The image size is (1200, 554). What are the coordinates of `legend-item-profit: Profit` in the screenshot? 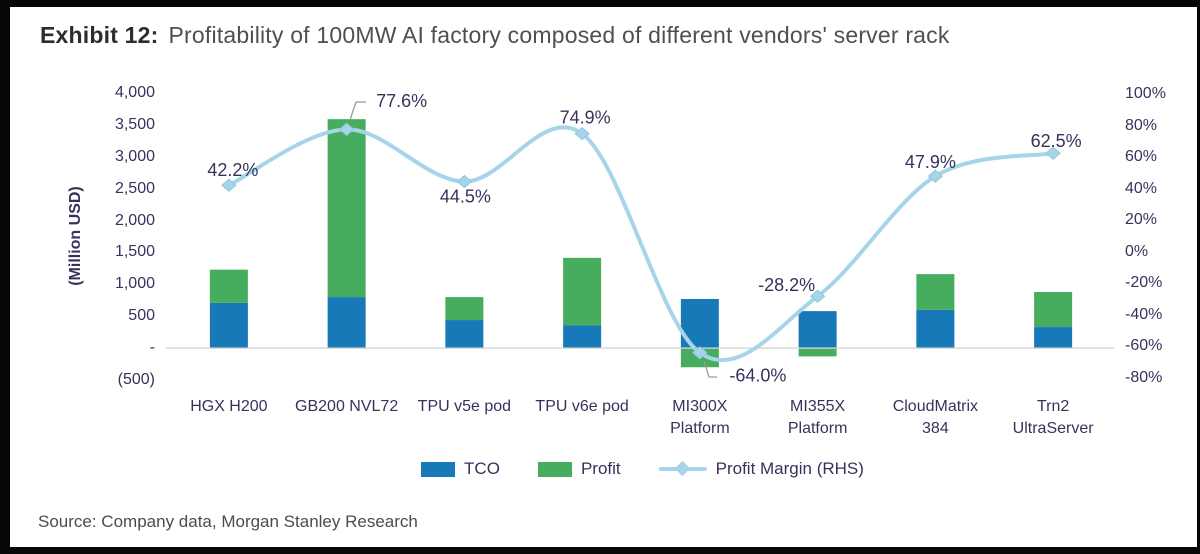 It's located at (579, 469).